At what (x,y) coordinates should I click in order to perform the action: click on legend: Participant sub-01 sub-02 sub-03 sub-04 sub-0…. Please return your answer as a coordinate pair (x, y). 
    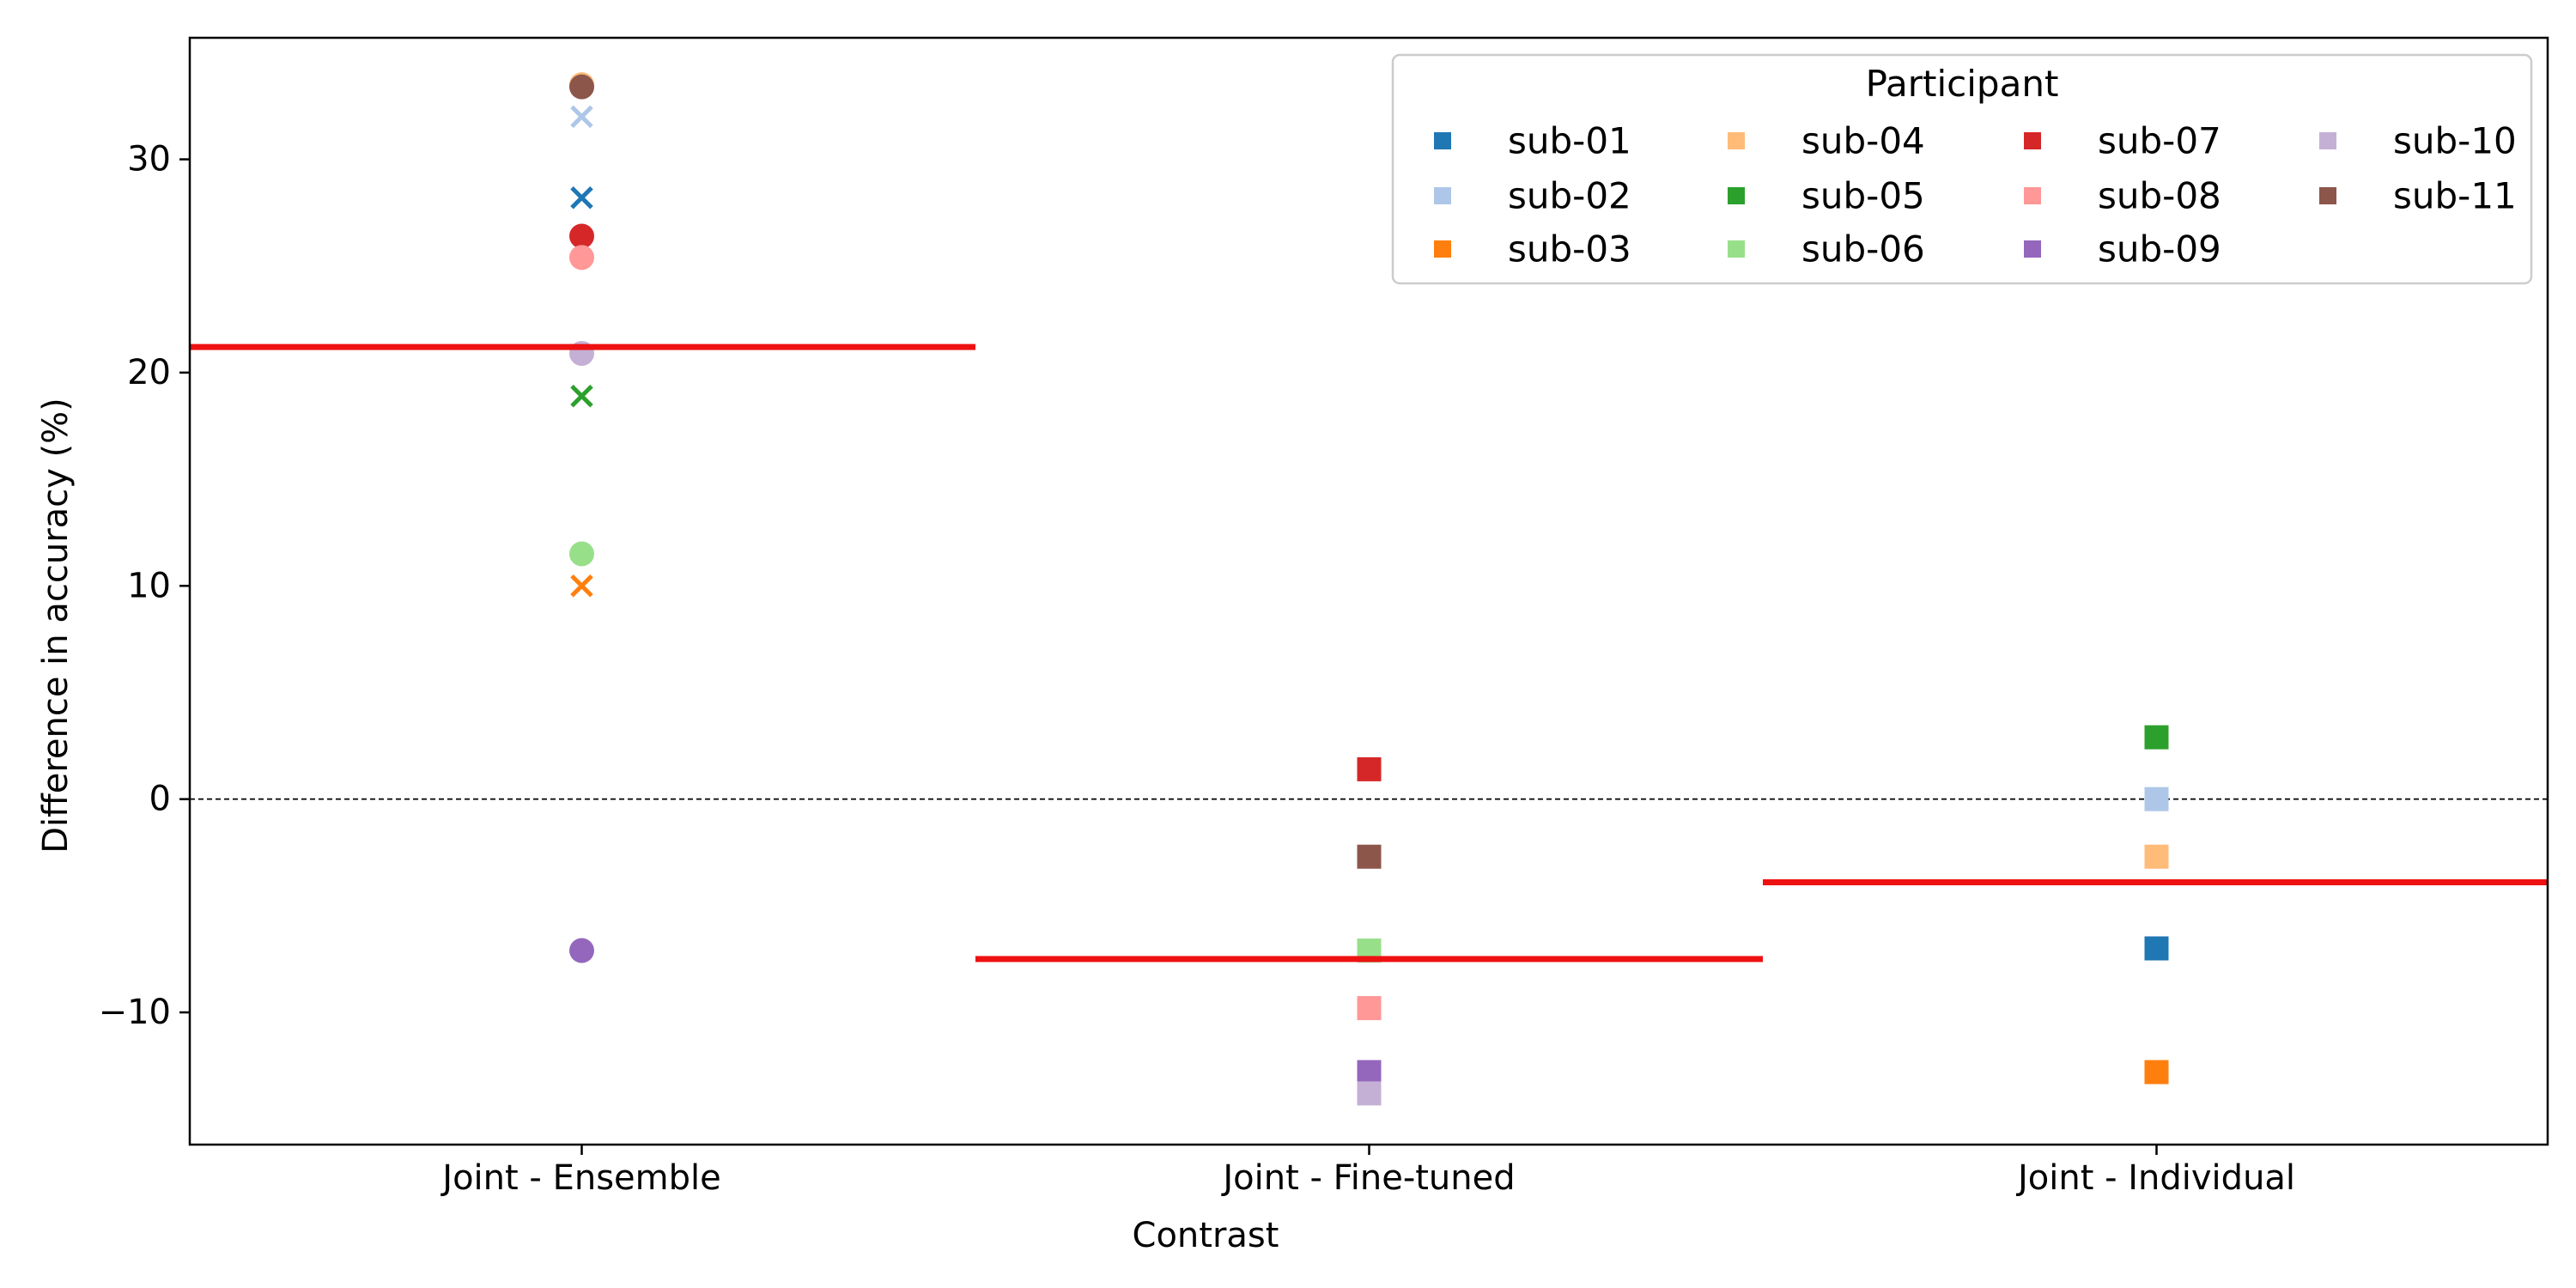
    Looking at the image, I should click on (1962, 169).